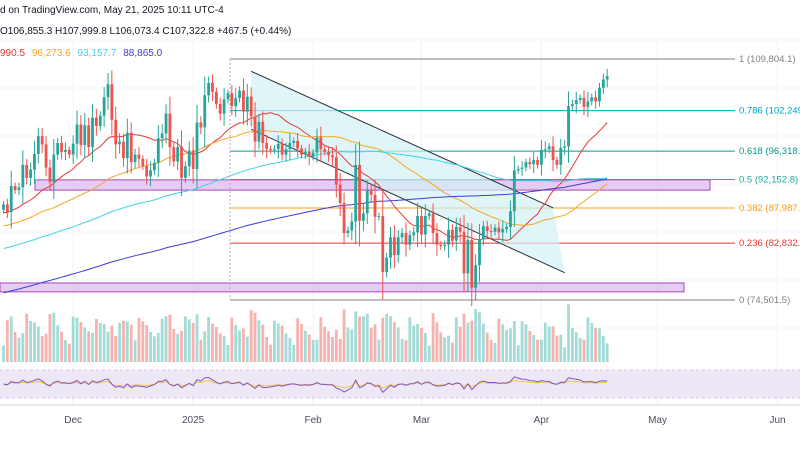 This screenshot has width=800, height=453. What do you see at coordinates (769, 111) in the screenshot?
I see `fib-level-label: 0.786 (102,249.` at bounding box center [769, 111].